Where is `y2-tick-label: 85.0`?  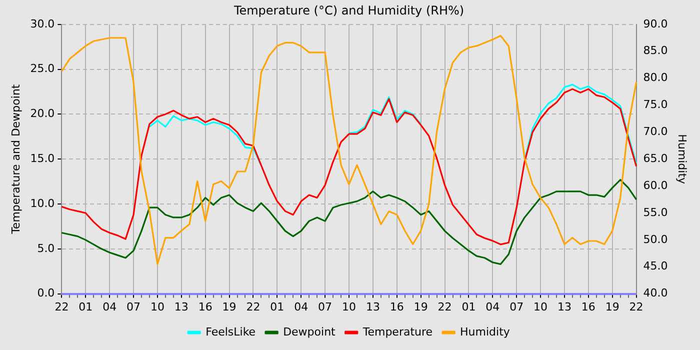 y2-tick-label: 85.0 is located at coordinates (655, 51).